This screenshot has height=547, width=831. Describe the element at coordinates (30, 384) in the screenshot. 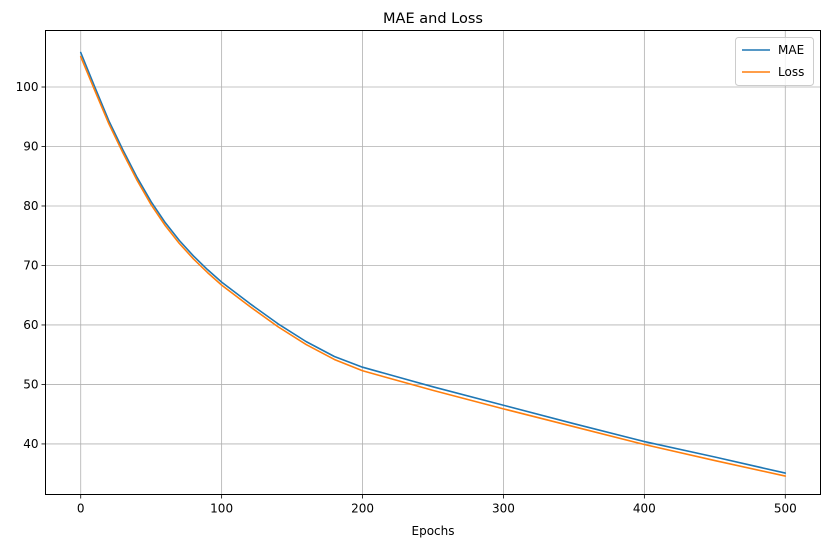

I see `y-tick-label: 50` at that location.